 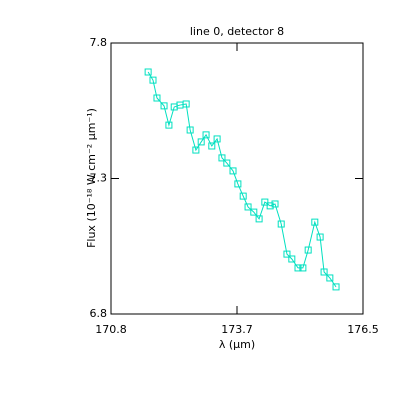 I want to click on y-tick-label: 7.3, so click(x=99, y=178).